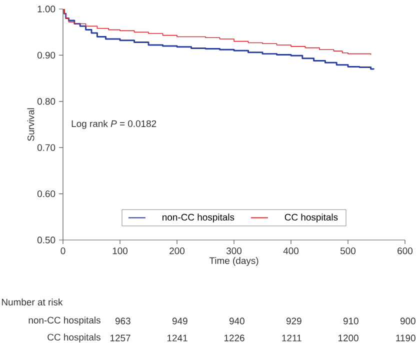 Image resolution: width=420 pixels, height=343 pixels. I want to click on legend-label: CC hospitals, so click(311, 218).